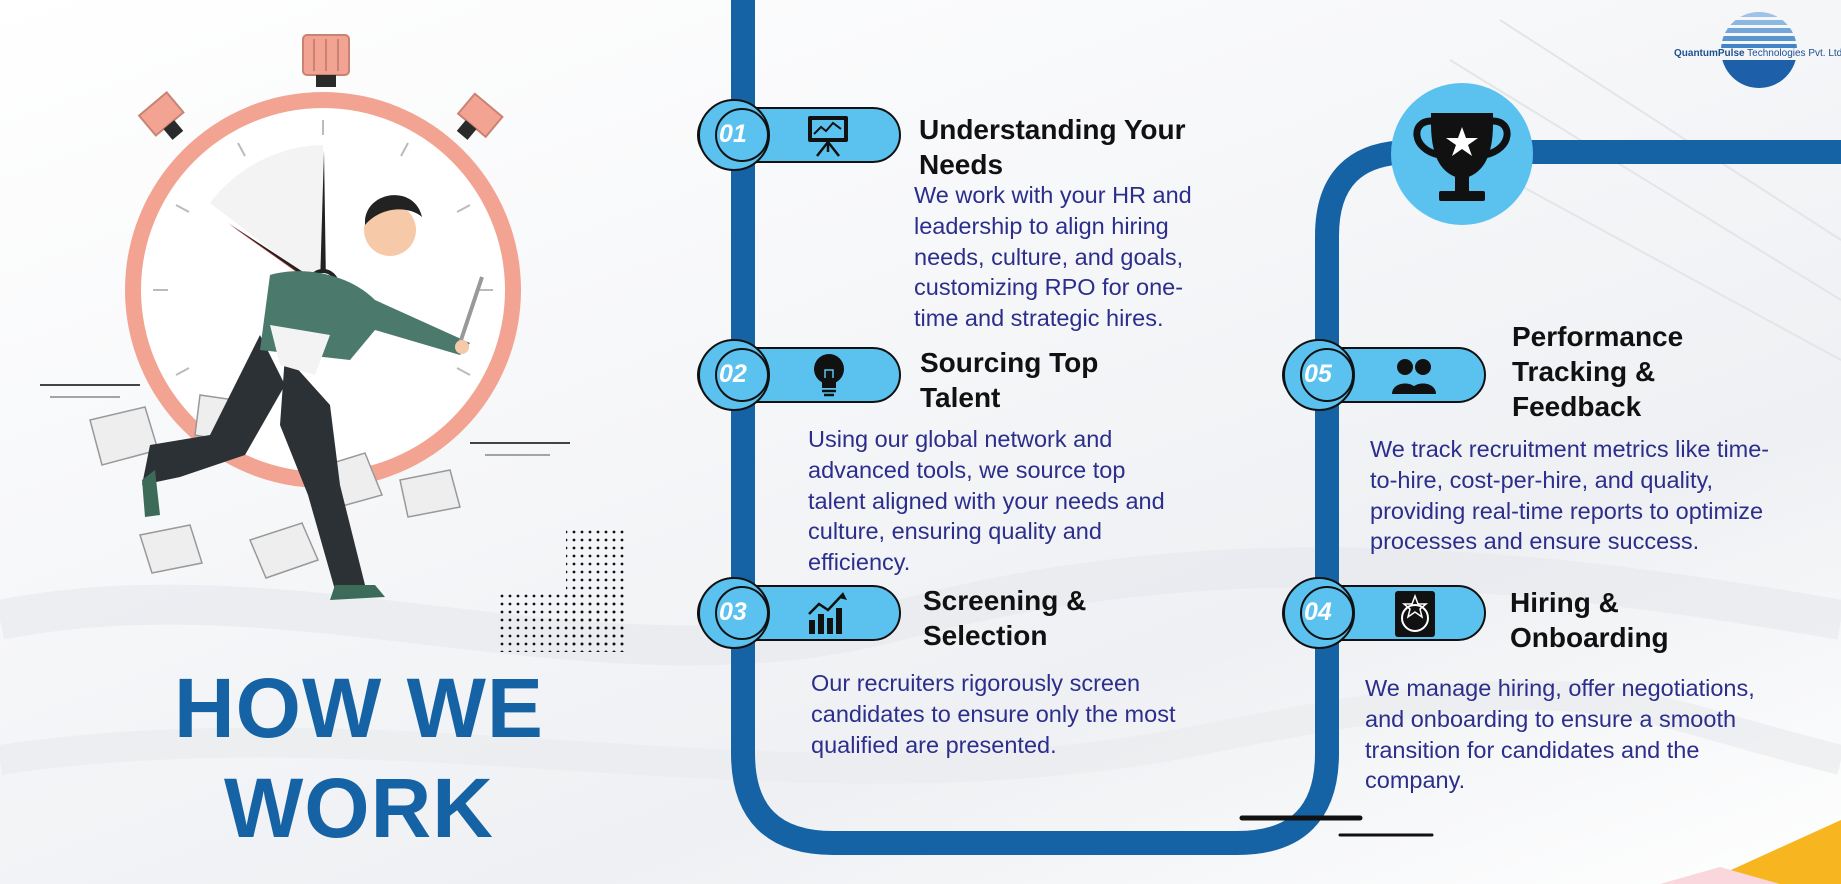 This screenshot has width=1841, height=884. What do you see at coordinates (934, 744) in the screenshot?
I see `step-03-line: qualified are presented.` at bounding box center [934, 744].